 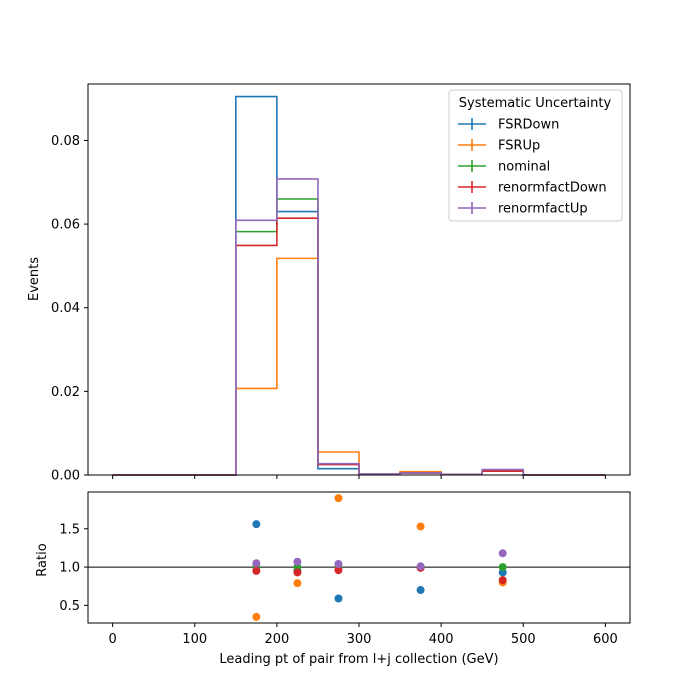 I want to click on bottom-y-axis-label: Ratio, so click(x=42, y=559).